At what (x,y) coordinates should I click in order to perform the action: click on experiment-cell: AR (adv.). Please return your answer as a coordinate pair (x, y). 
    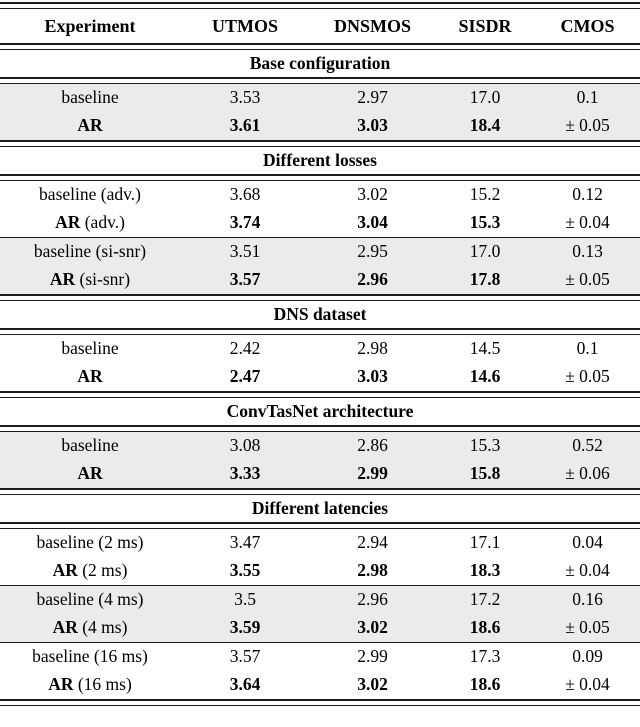
    Looking at the image, I should click on (90, 223).